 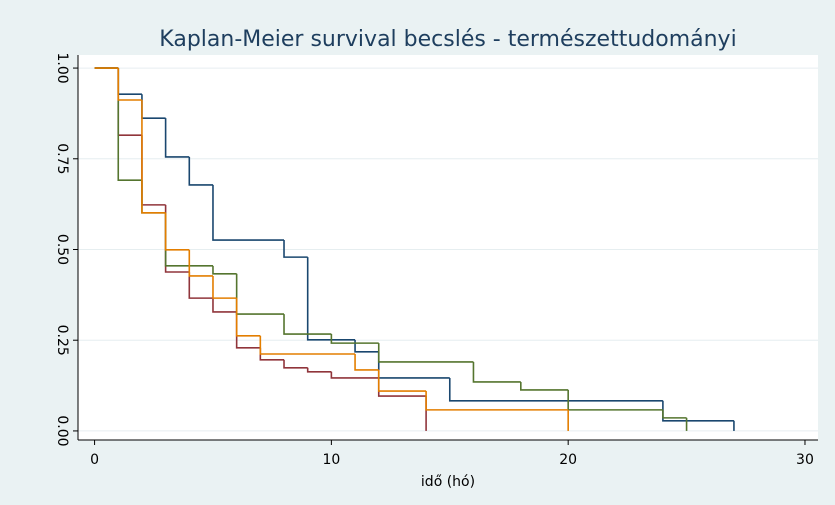 What do you see at coordinates (62, 340) in the screenshot?
I see `y-tick-label: 0.25` at bounding box center [62, 340].